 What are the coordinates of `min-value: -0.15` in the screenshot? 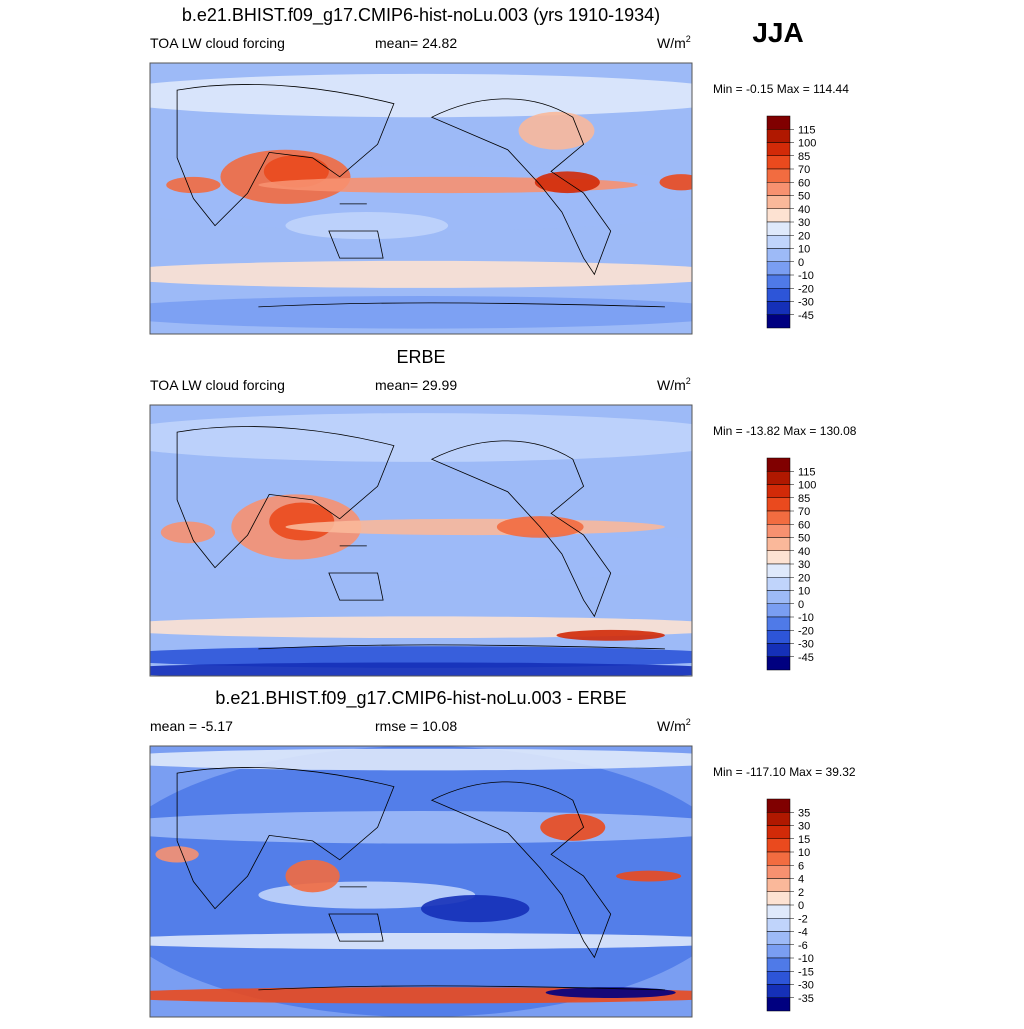 It's located at (760, 89).